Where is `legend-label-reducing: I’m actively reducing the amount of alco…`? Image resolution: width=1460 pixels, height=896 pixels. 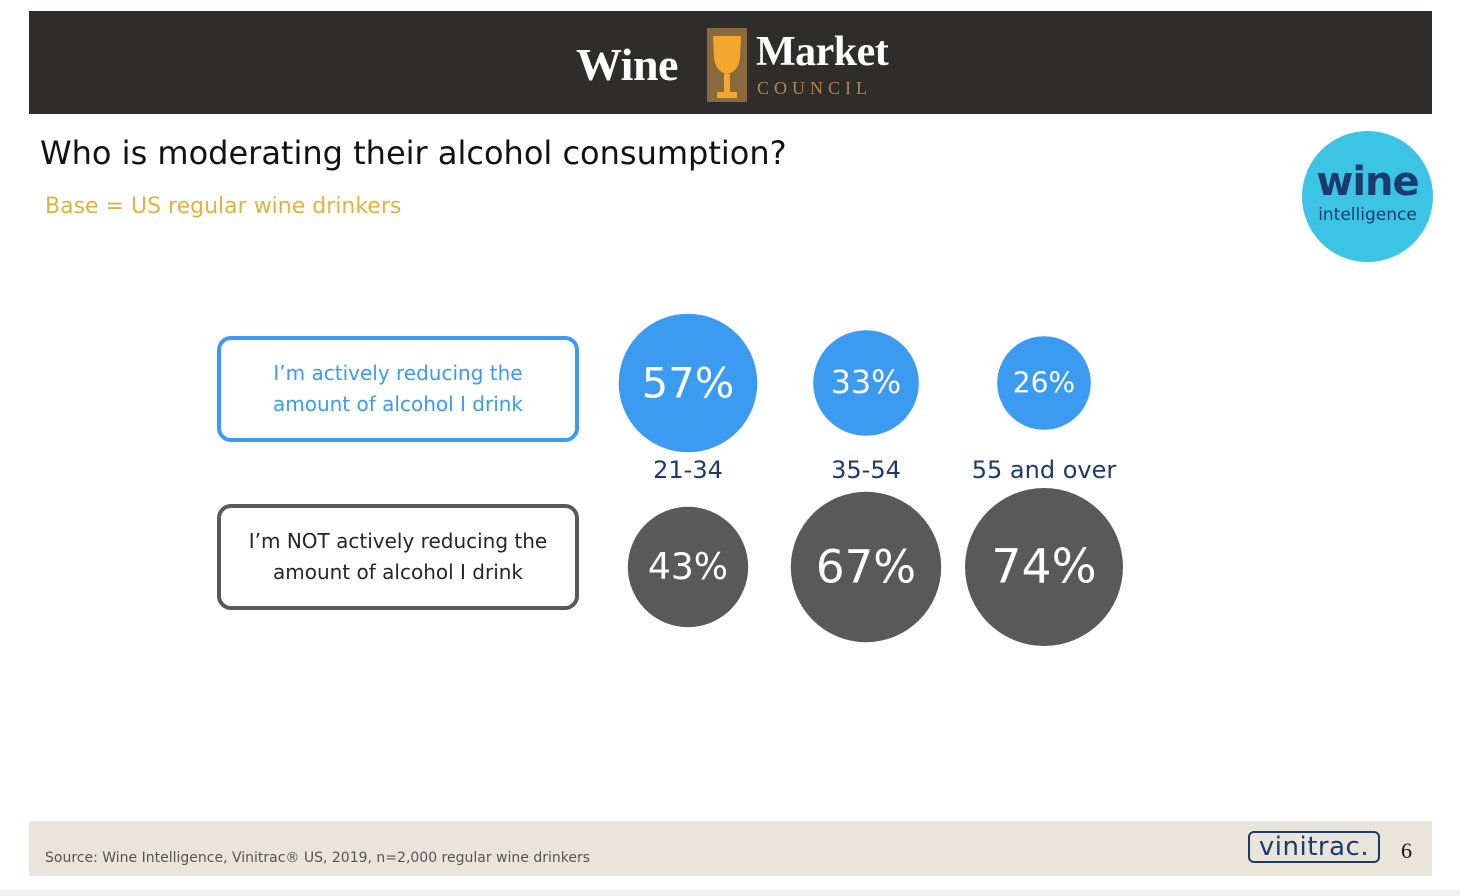
legend-label-reducing: I’m actively reducing the amount of alco… is located at coordinates (398, 388).